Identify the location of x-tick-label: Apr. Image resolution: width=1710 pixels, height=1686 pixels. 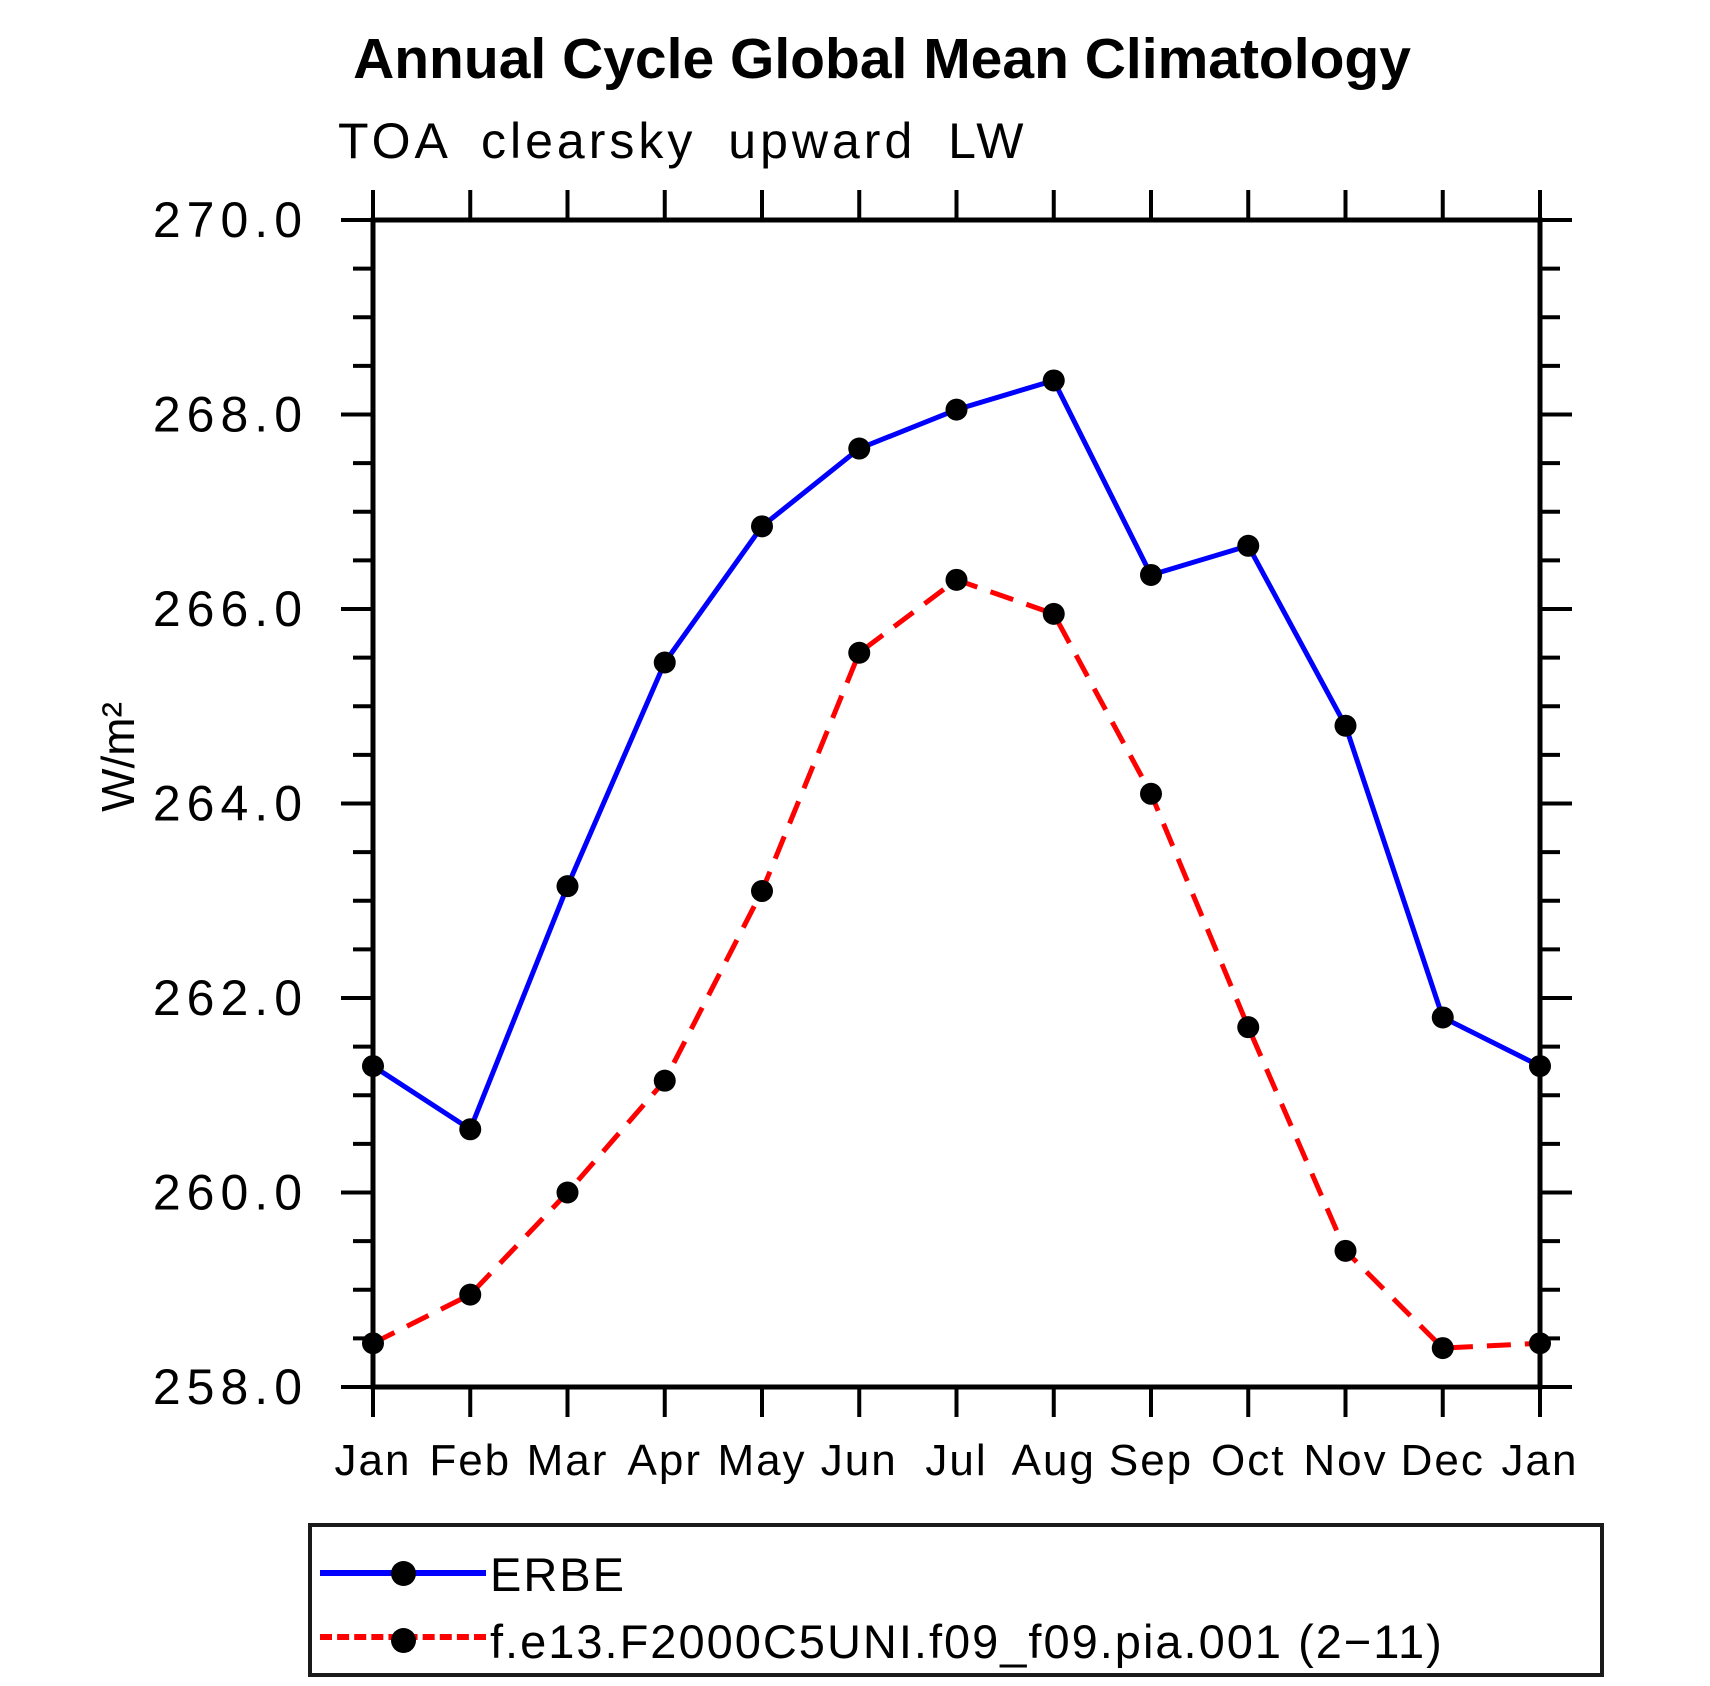
(665, 1460).